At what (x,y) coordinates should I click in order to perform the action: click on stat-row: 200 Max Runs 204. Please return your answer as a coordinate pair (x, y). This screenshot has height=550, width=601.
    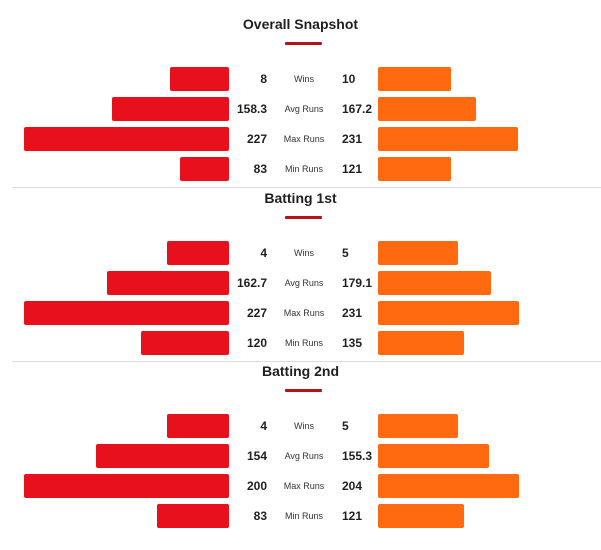
    Looking at the image, I should click on (300, 486).